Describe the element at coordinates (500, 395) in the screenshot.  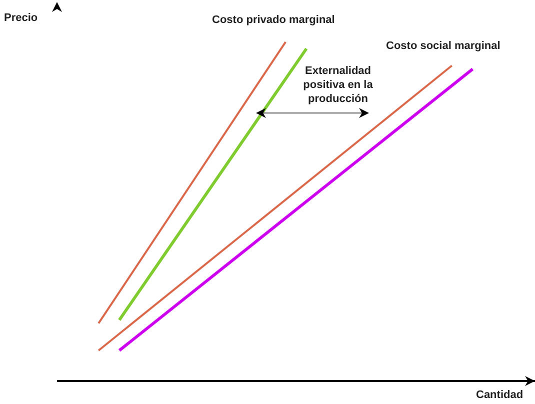
I see `x-axis-title: Cantidad` at that location.